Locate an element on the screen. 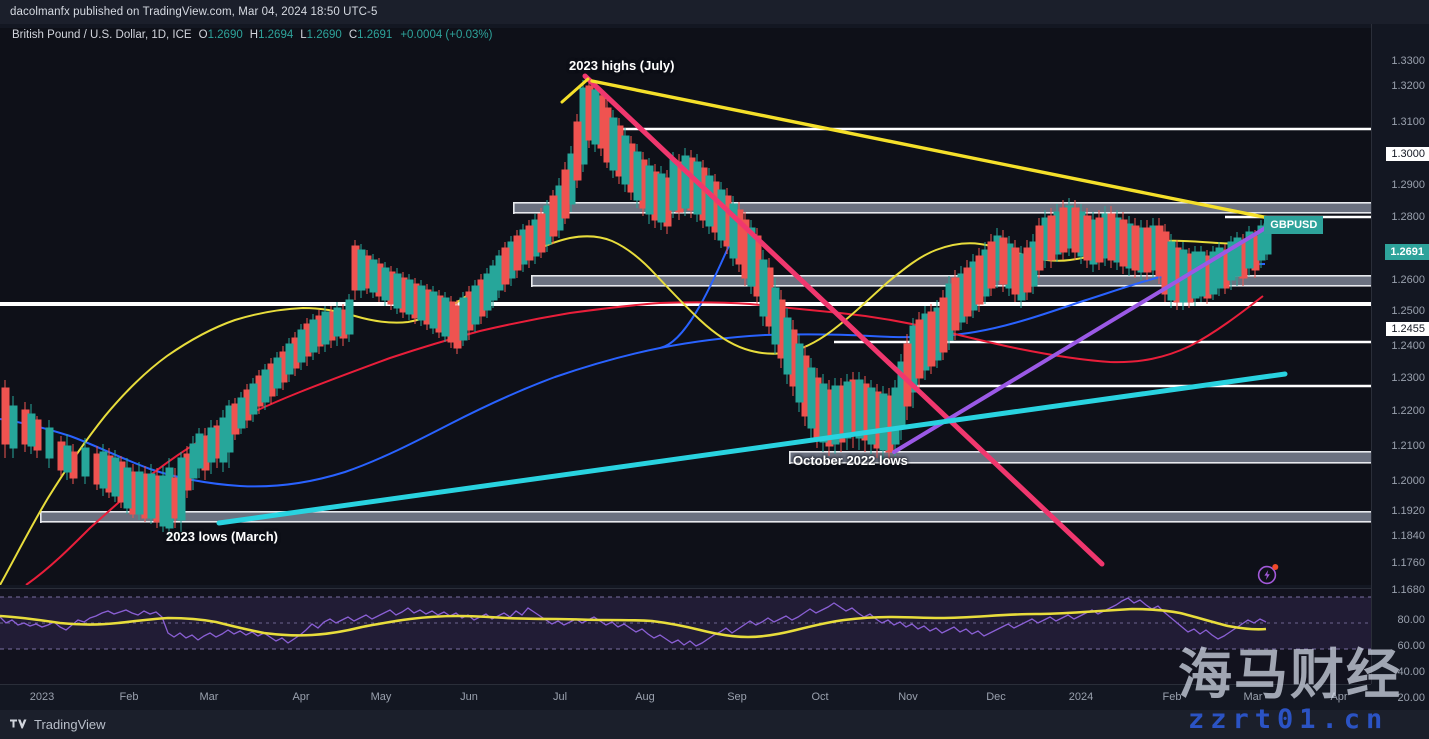 The image size is (1429, 739). trendline-descending-resistance-yellow is located at coordinates (955, 154).